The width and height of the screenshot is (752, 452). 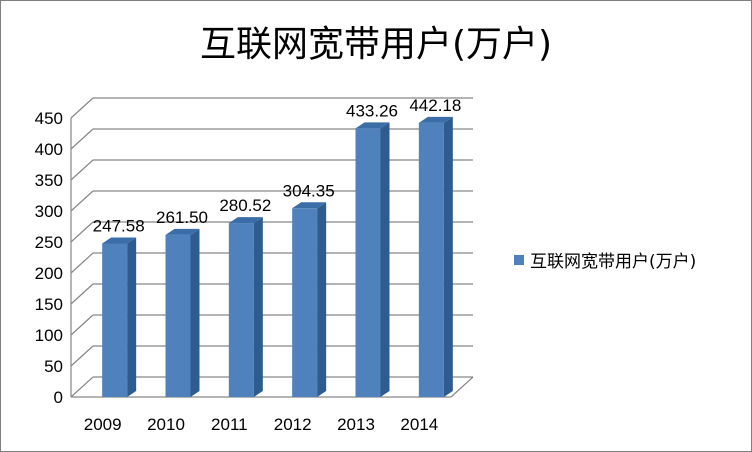 What do you see at coordinates (166, 424) in the screenshot?
I see `x-tick-label: 2010` at bounding box center [166, 424].